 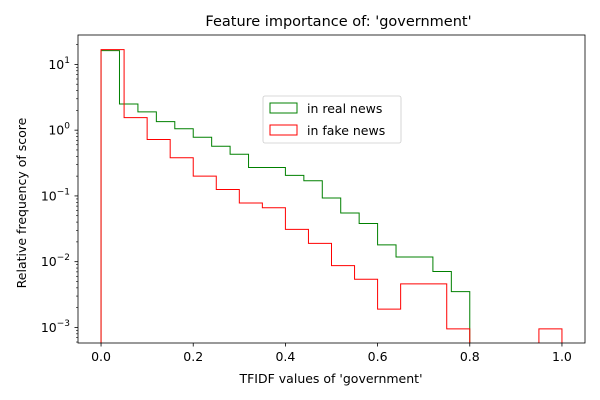 What do you see at coordinates (55, 195) in the screenshot?
I see `y-tick-label: 10⁻¹` at bounding box center [55, 195].